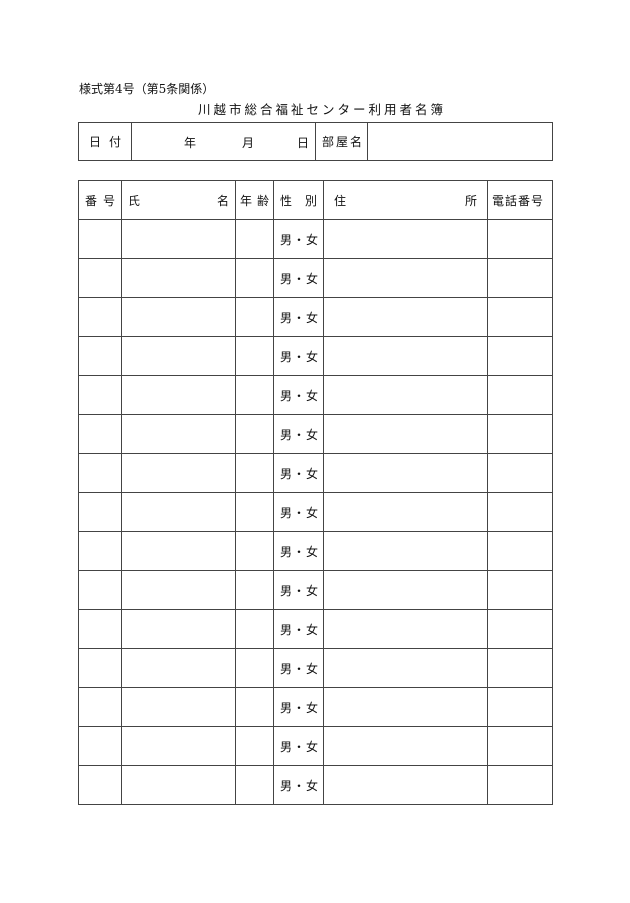 This screenshot has width=630, height=903. What do you see at coordinates (460, 141) in the screenshot?
I see `room-field` at bounding box center [460, 141].